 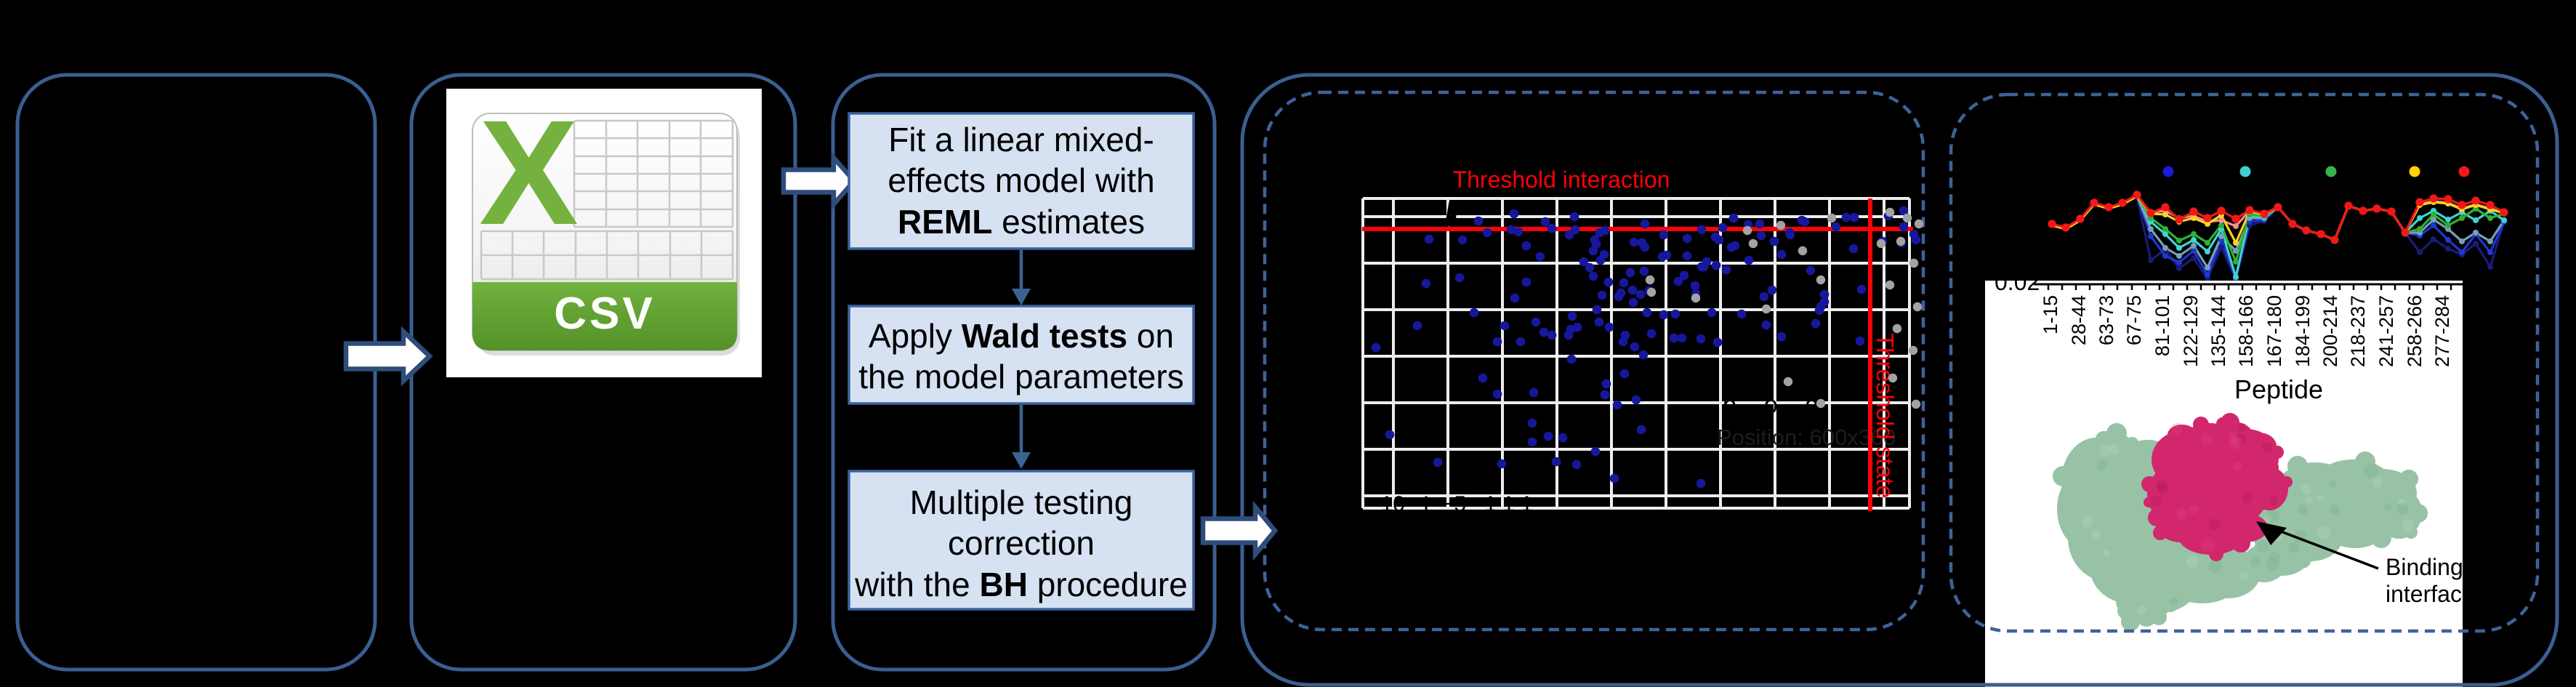 What do you see at coordinates (2330, 331) in the screenshot?
I see `svg-text: 200-214` at bounding box center [2330, 331].